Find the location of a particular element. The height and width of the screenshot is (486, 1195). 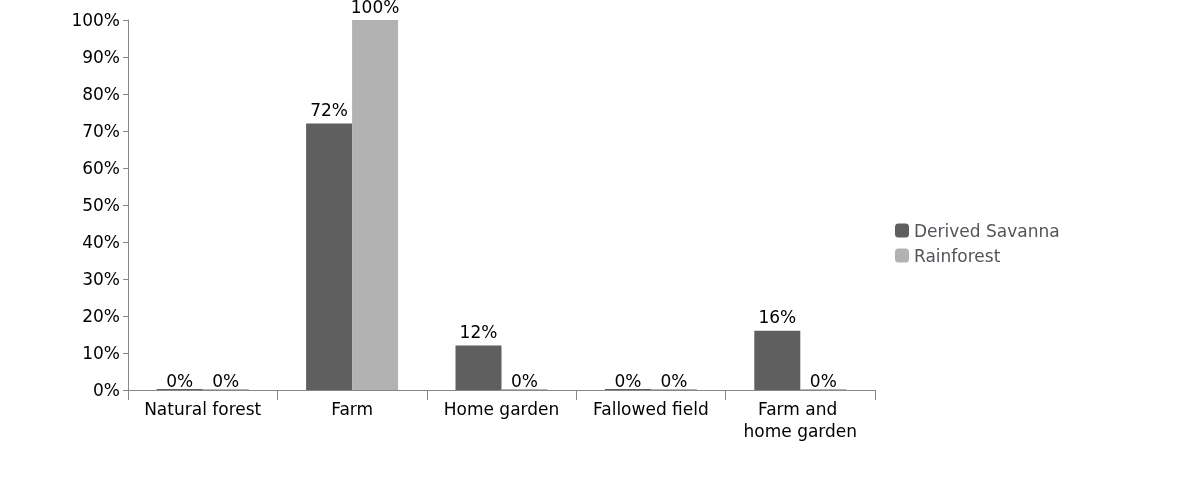

y-tick-label: 50% is located at coordinates (101, 205).